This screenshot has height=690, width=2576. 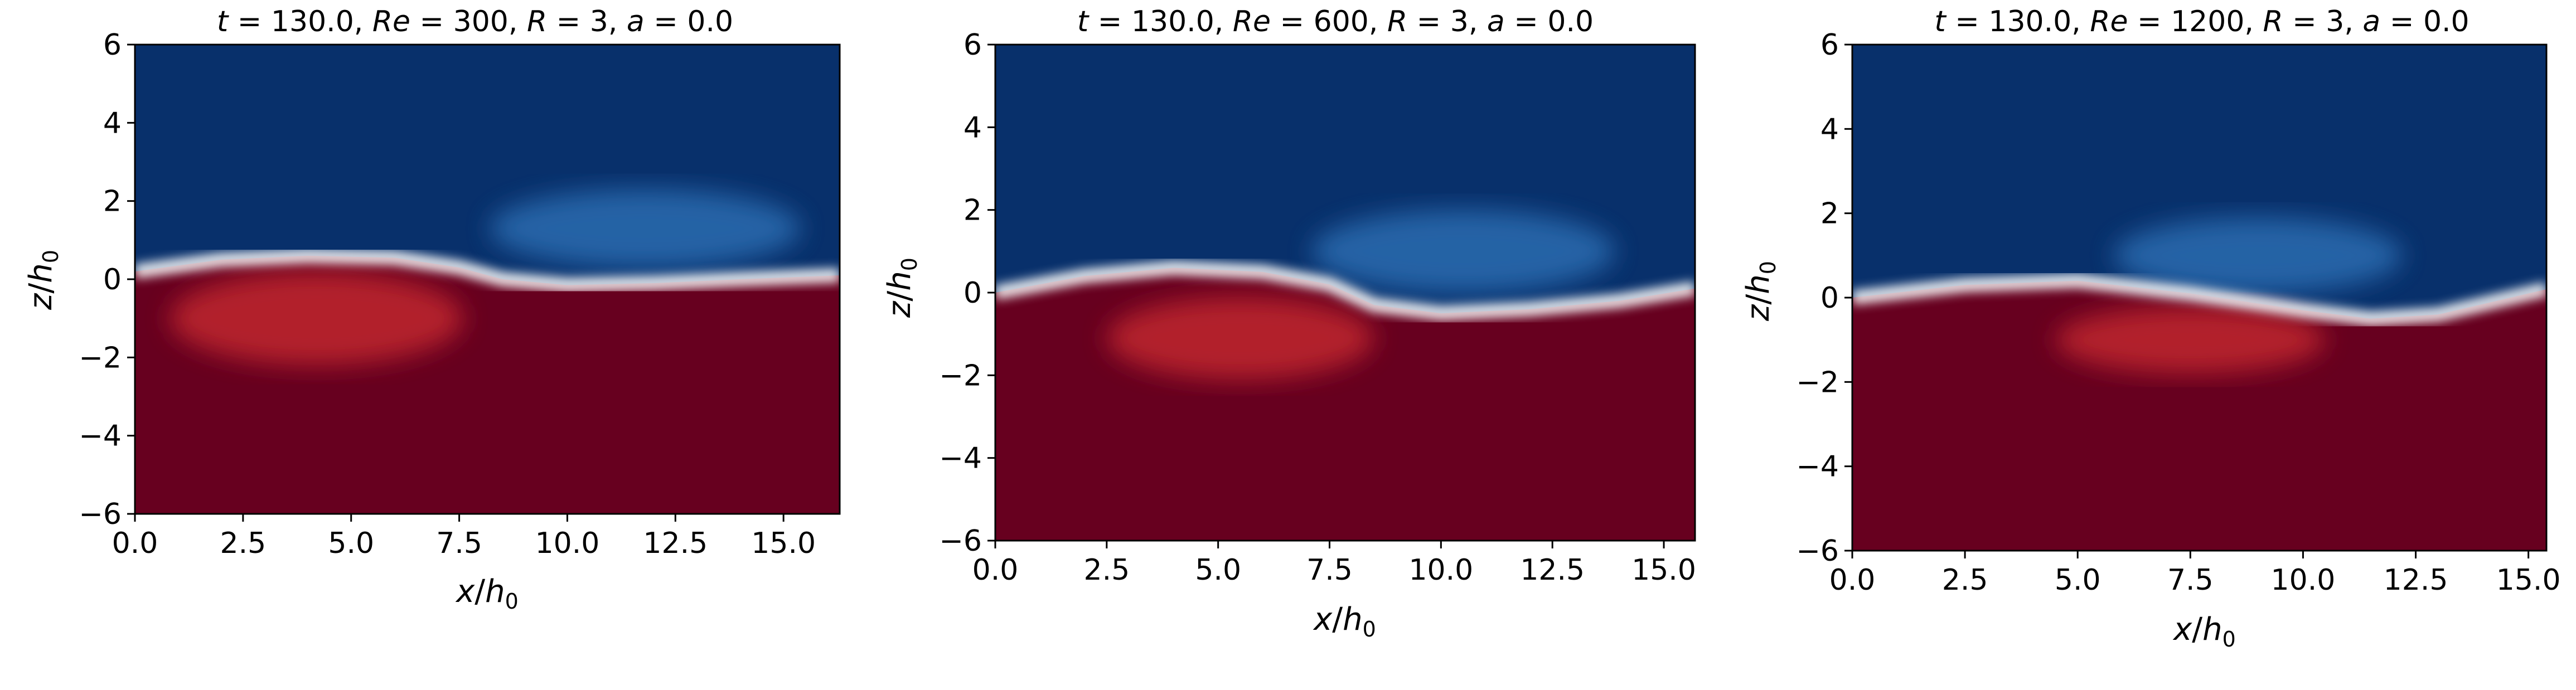 I want to click on panel-2-x-label: x/h0, so click(x=1345, y=621).